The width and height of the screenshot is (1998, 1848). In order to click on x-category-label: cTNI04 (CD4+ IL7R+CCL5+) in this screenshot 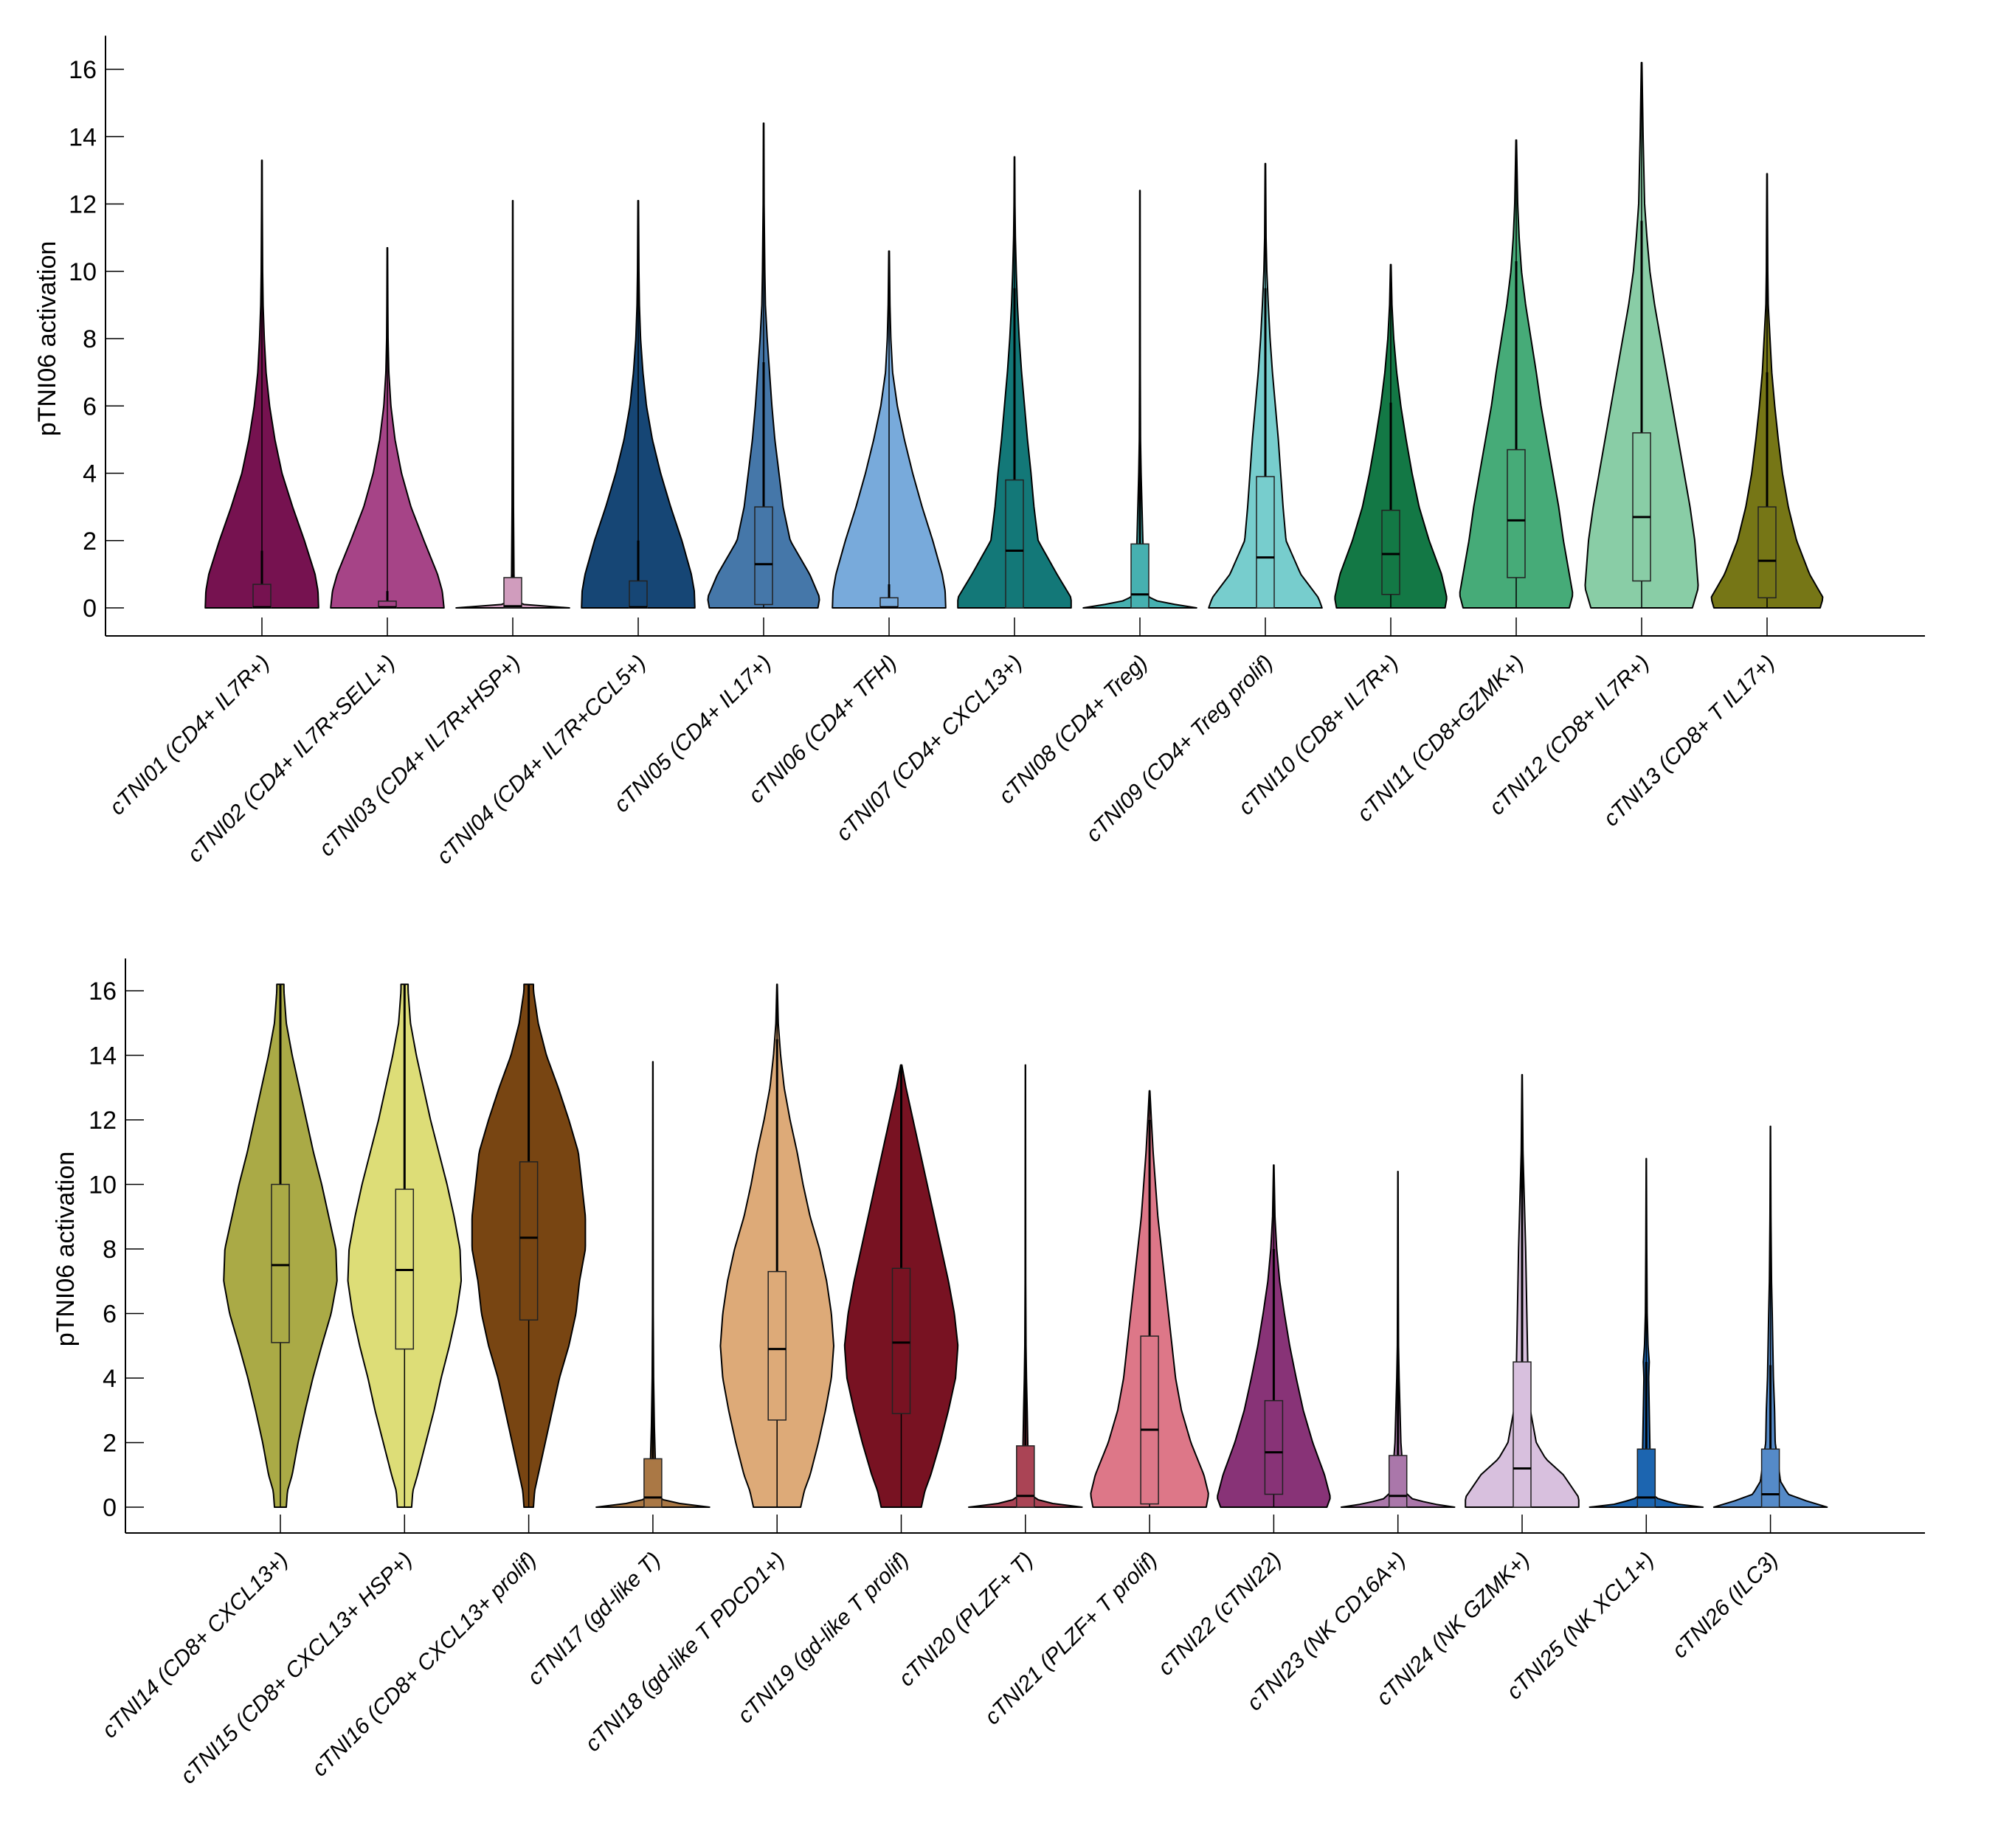, I will do `click(541, 760)`.